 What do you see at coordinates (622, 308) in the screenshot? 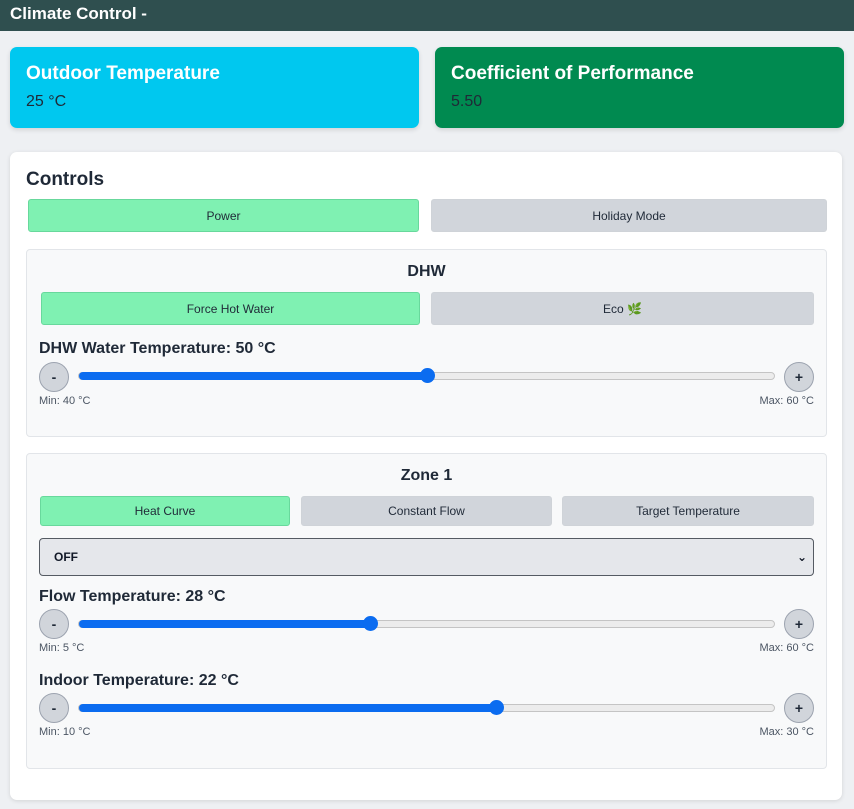
I see `eco-button: Eco 🌿` at bounding box center [622, 308].